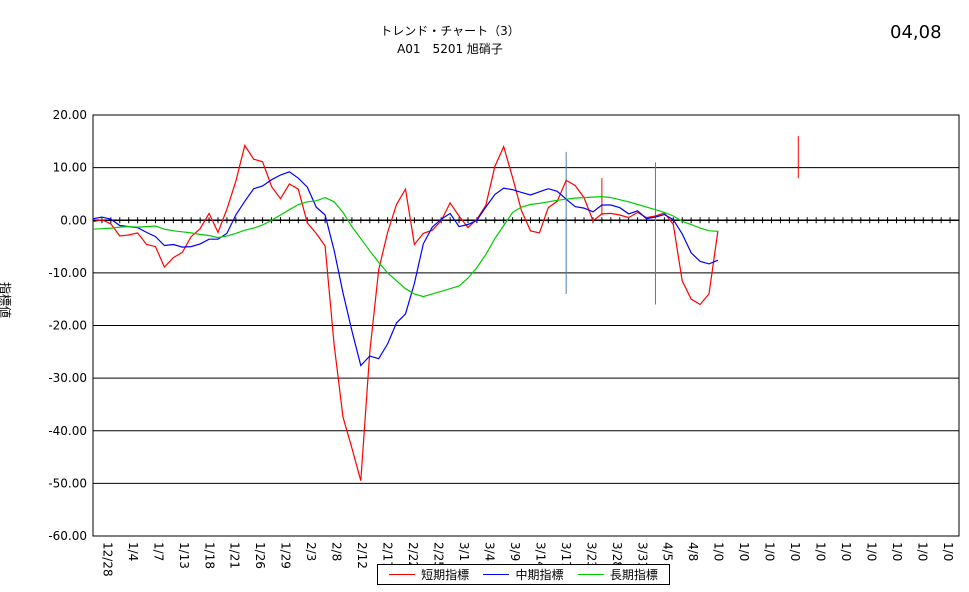  Describe the element at coordinates (388, 555) in the screenshot. I see `x-tick-label: 2/17` at that location.